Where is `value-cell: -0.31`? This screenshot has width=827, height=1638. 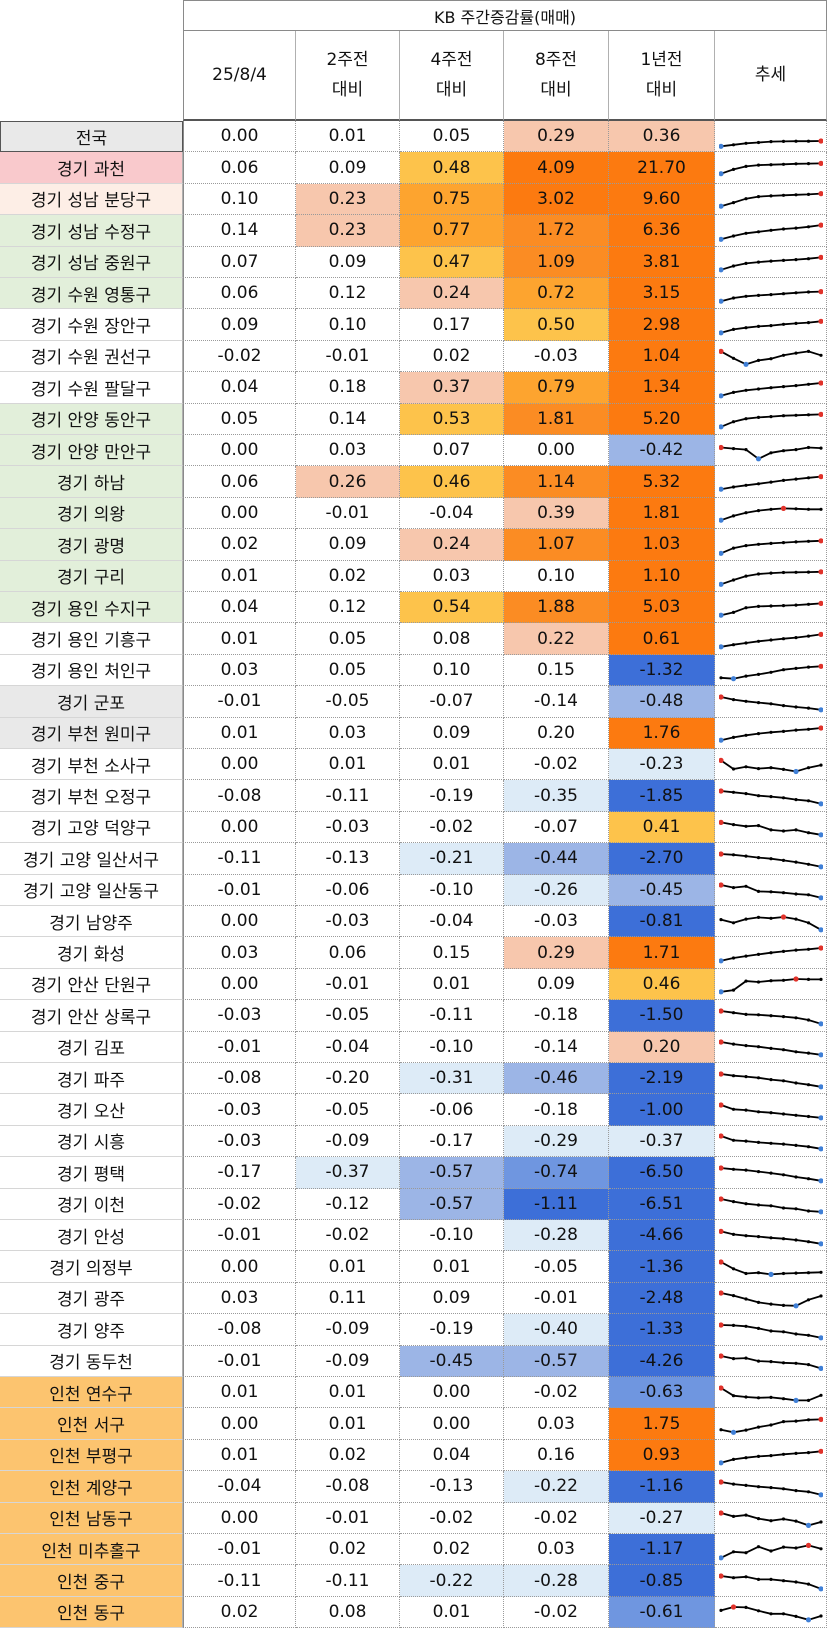 value-cell: -0.31 is located at coordinates (452, 1079).